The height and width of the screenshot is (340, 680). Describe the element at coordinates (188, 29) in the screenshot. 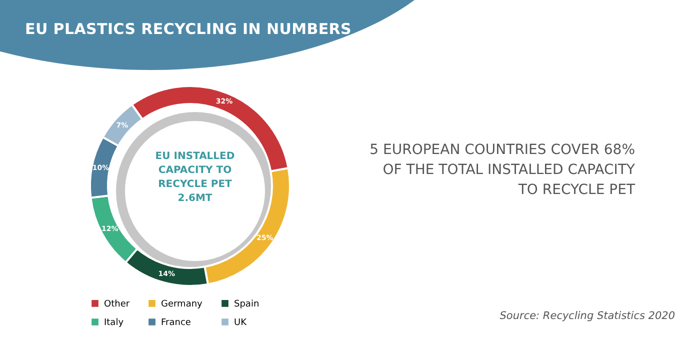

I see `chart-title: EU PLASTICS RECYCLING IN NUMBERS` at that location.